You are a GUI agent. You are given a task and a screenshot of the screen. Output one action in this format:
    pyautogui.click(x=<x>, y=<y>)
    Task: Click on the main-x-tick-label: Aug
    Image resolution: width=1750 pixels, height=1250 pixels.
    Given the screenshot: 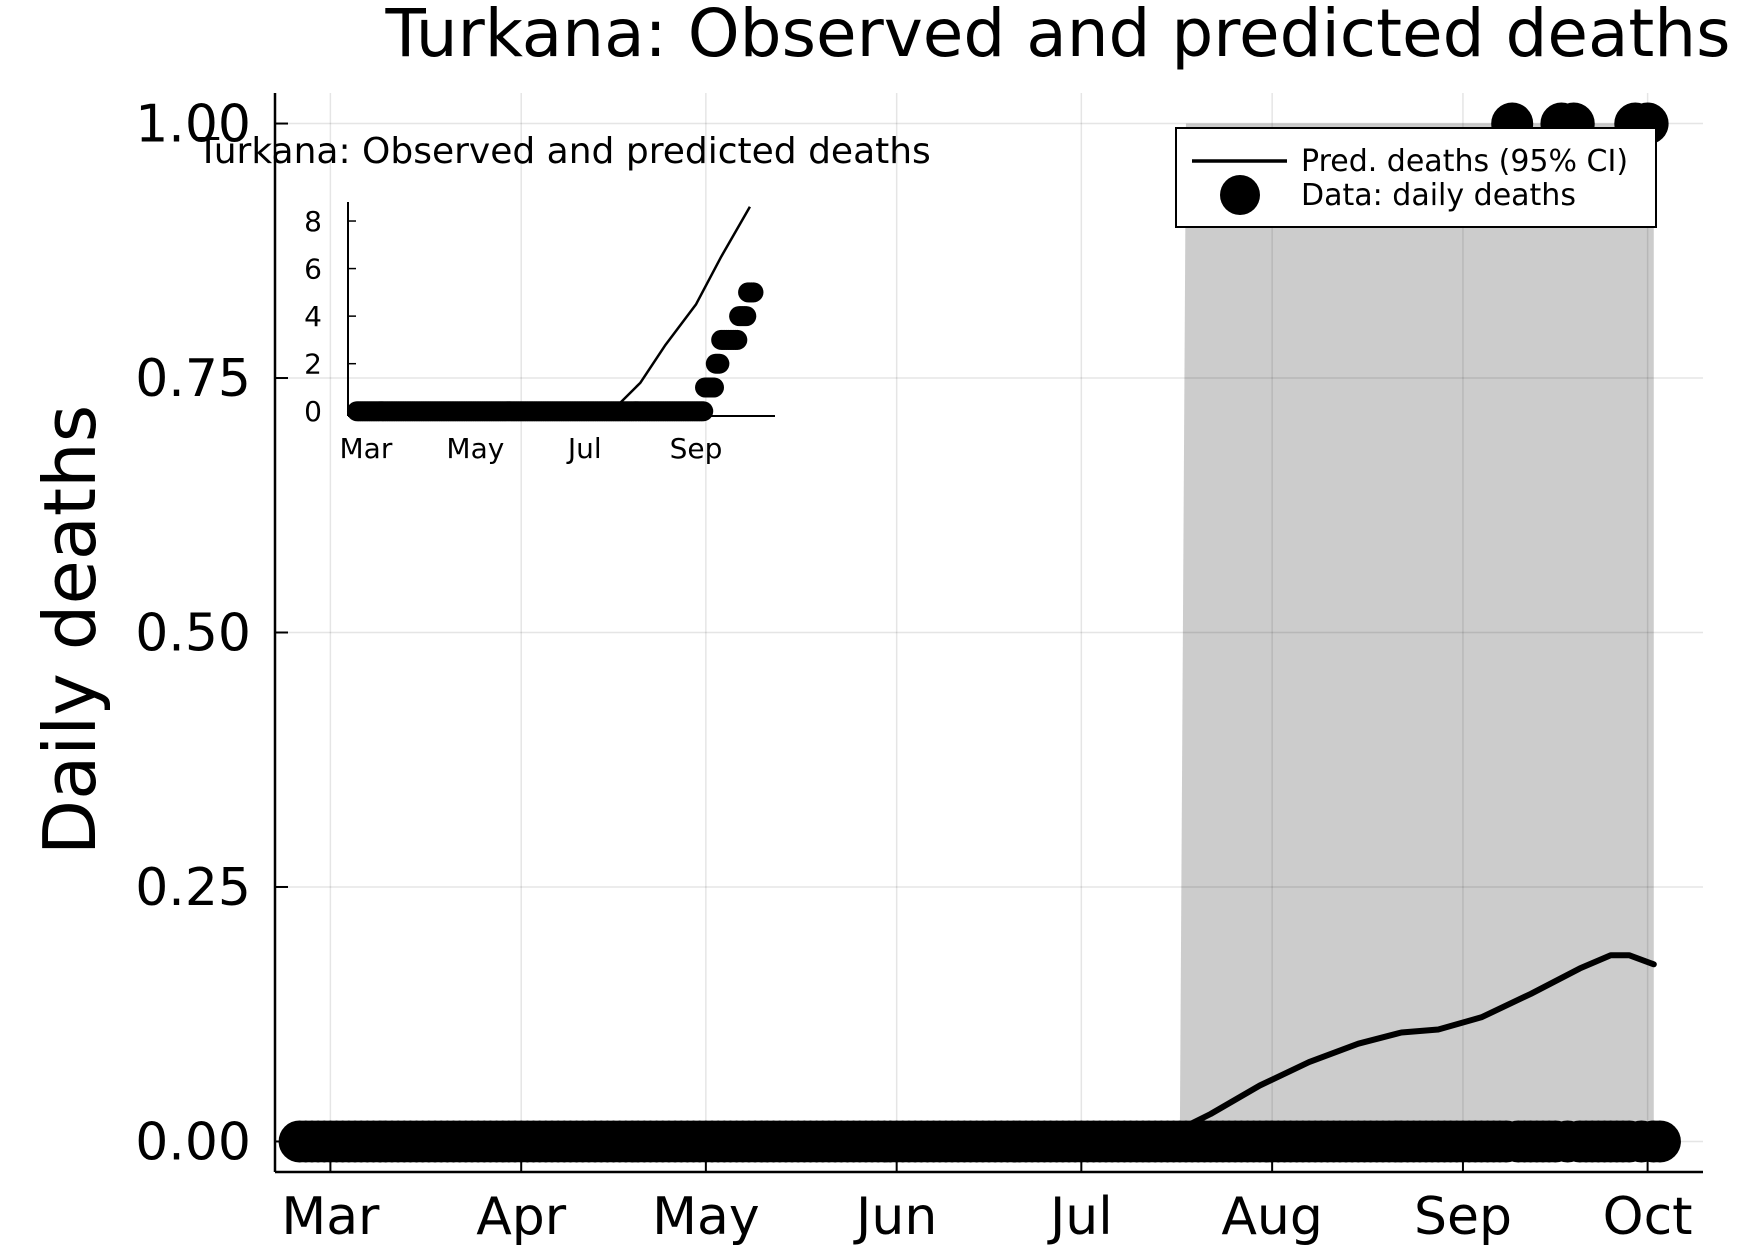 What is the action you would take?
    pyautogui.click(x=1272, y=1217)
    